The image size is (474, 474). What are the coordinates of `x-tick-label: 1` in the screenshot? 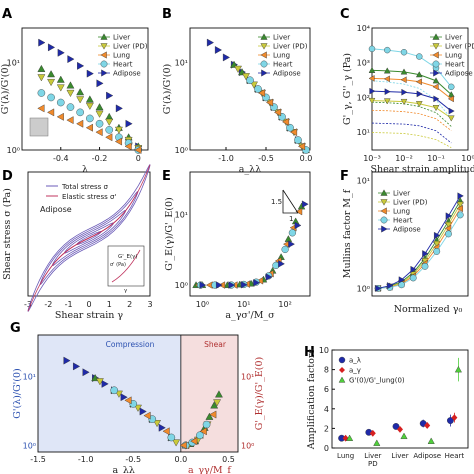 It's located at (109, 304).